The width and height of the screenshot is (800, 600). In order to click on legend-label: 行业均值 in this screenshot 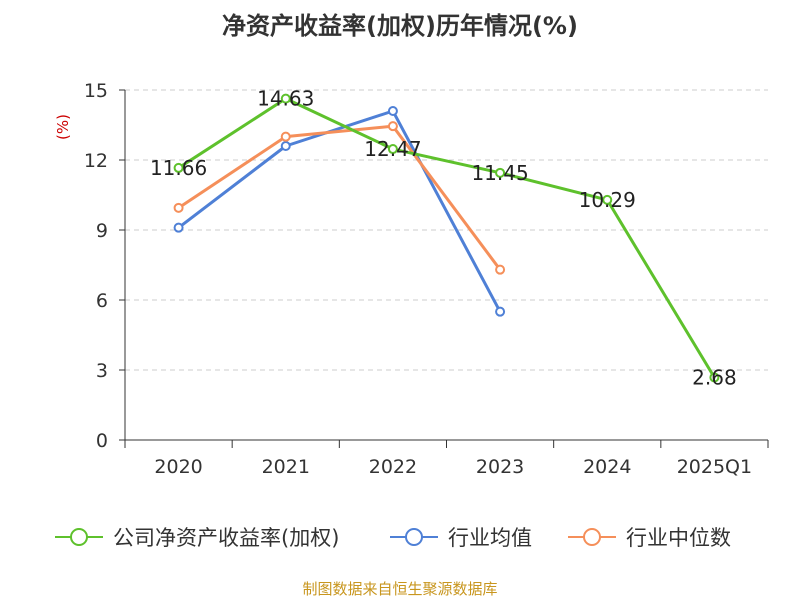, I will do `click(490, 538)`.